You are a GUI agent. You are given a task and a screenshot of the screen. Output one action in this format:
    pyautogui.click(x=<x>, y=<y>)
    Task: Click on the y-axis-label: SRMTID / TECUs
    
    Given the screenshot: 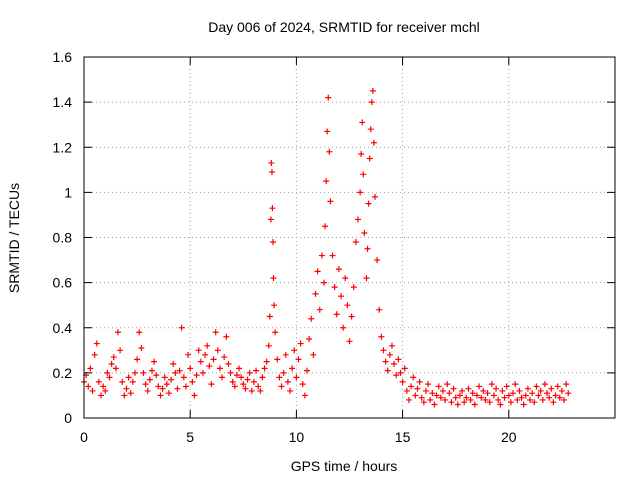 What is the action you would take?
    pyautogui.click(x=14, y=238)
    